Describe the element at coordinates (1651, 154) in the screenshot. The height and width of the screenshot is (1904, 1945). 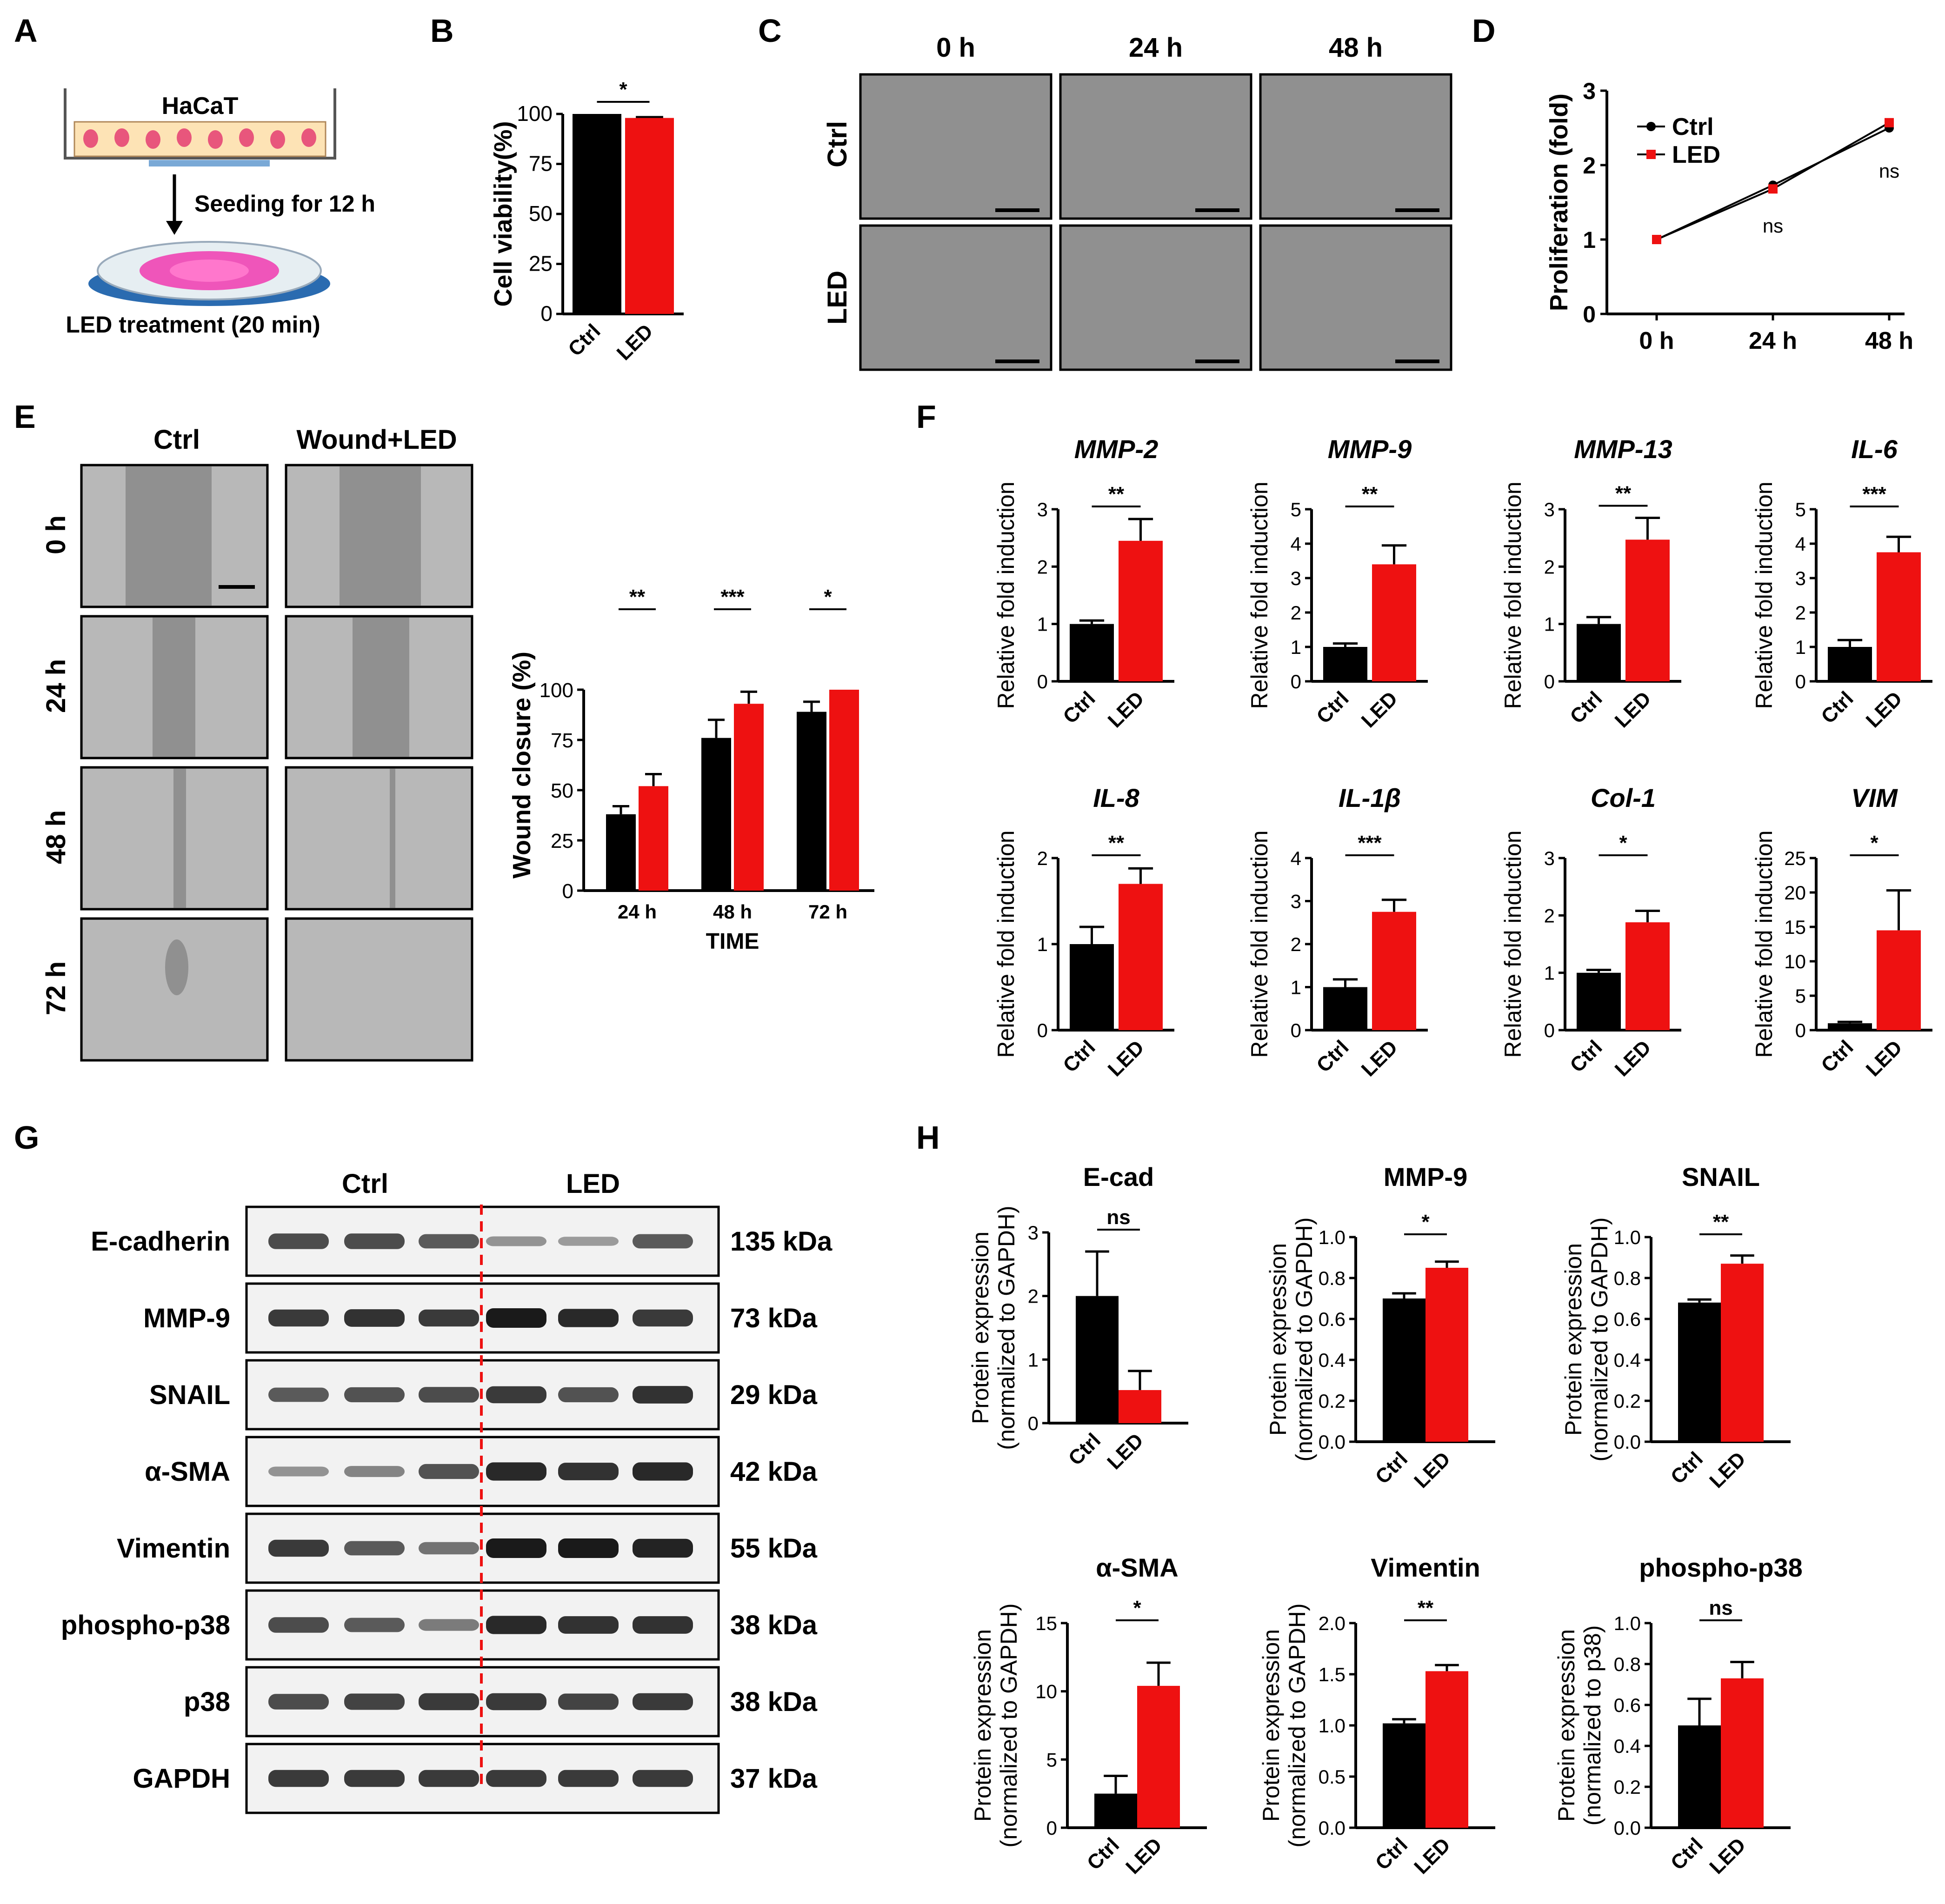
I see `legend-marker` at that location.